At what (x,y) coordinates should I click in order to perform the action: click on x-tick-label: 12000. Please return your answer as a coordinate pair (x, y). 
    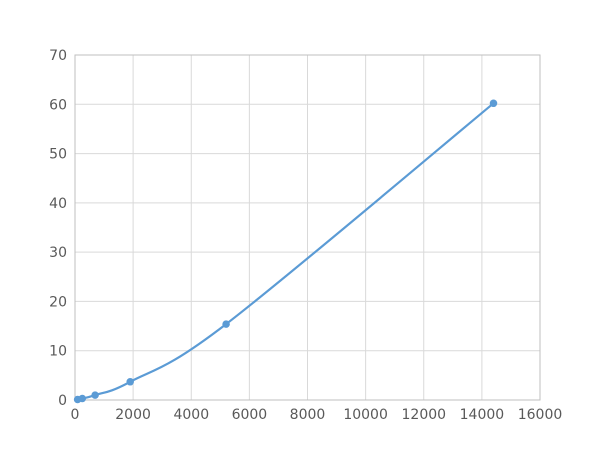
    Looking at the image, I should click on (424, 415).